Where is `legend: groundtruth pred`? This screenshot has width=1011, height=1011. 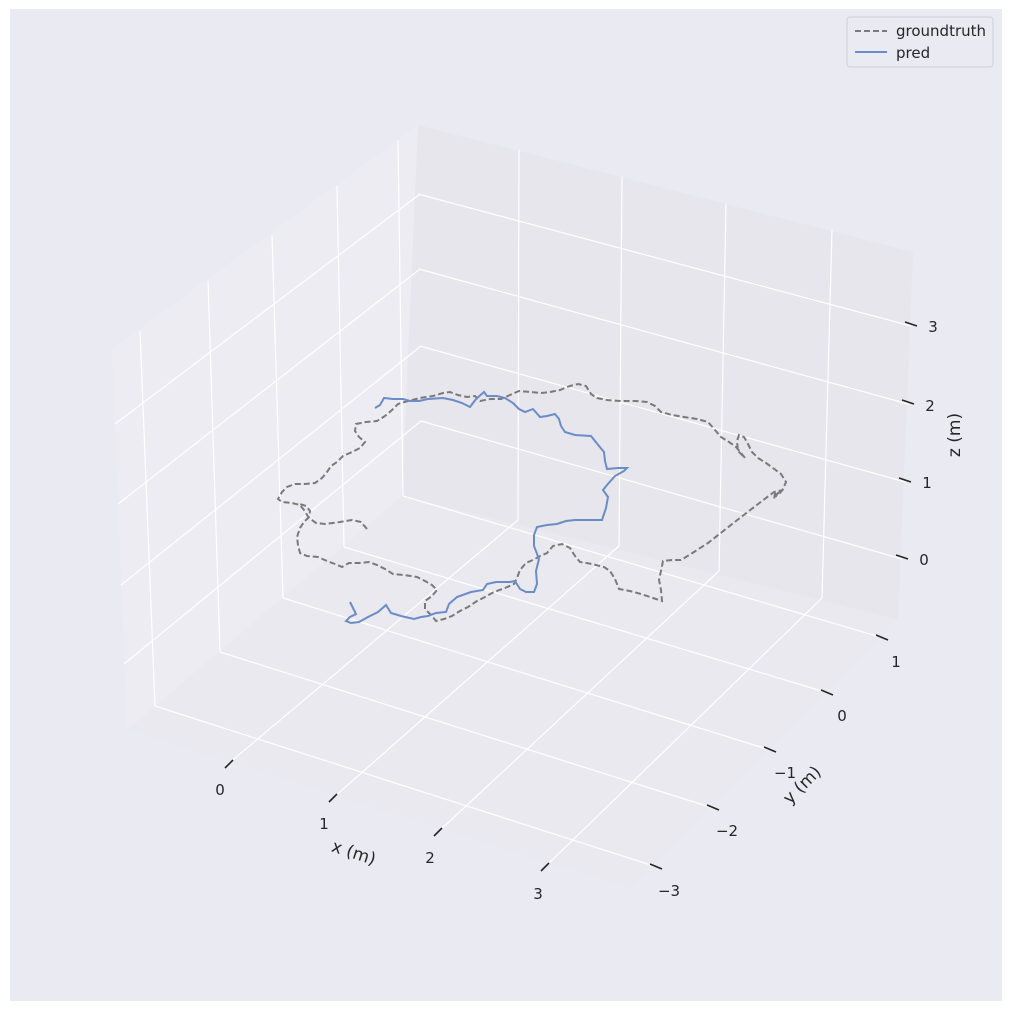
legend: groundtruth pred is located at coordinates (920, 42).